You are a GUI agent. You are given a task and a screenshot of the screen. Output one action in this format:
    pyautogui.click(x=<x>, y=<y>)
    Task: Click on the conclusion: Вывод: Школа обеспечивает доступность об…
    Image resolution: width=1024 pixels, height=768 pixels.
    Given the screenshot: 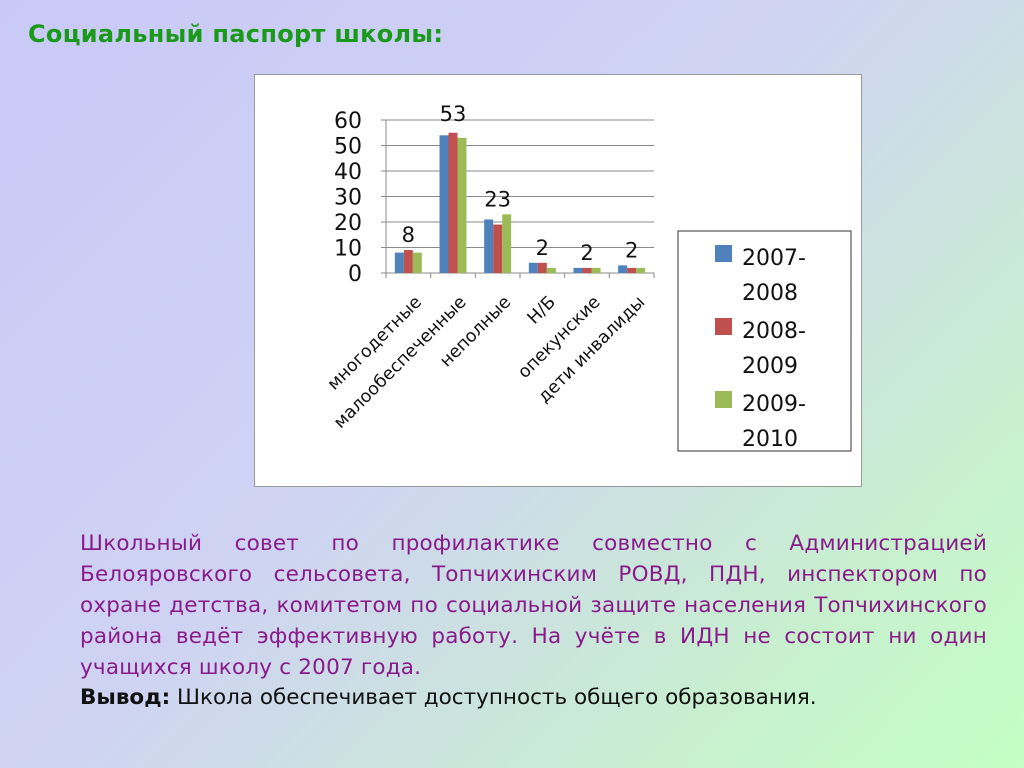 What is the action you would take?
    pyautogui.click(x=533, y=697)
    